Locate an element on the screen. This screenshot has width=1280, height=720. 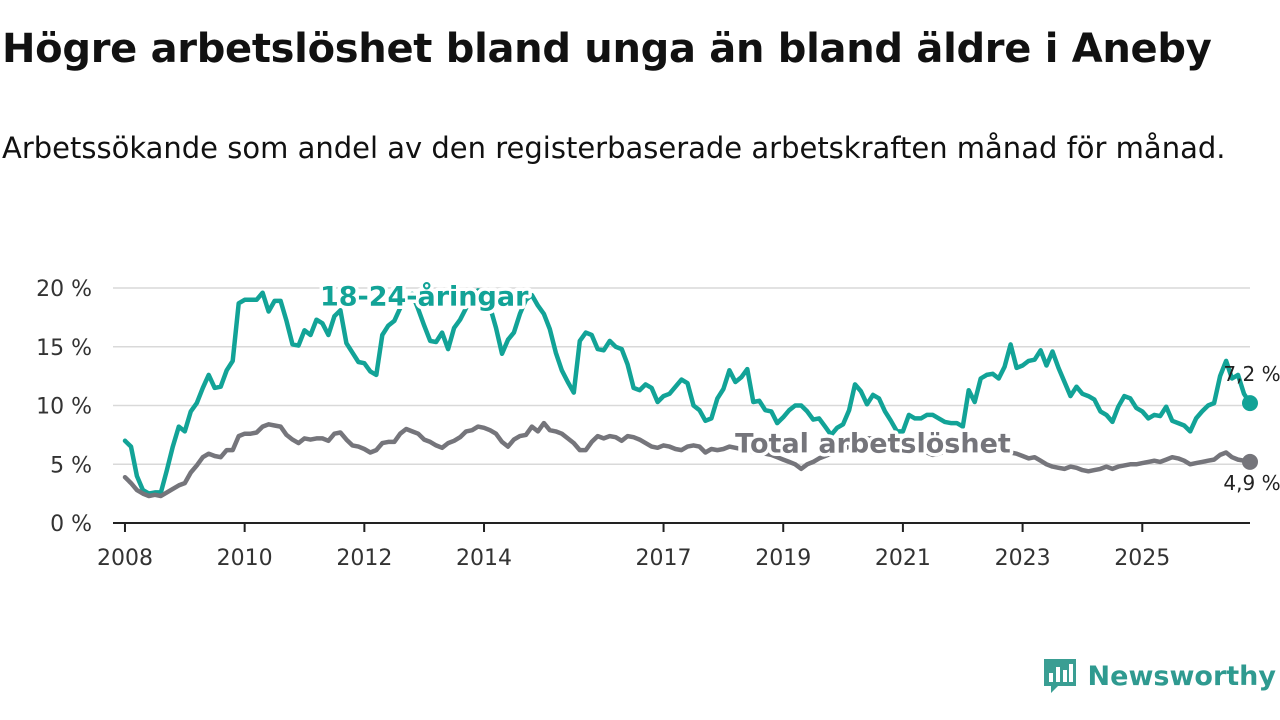
series-end-label-0: 7,2 % is located at coordinates (1251, 374).